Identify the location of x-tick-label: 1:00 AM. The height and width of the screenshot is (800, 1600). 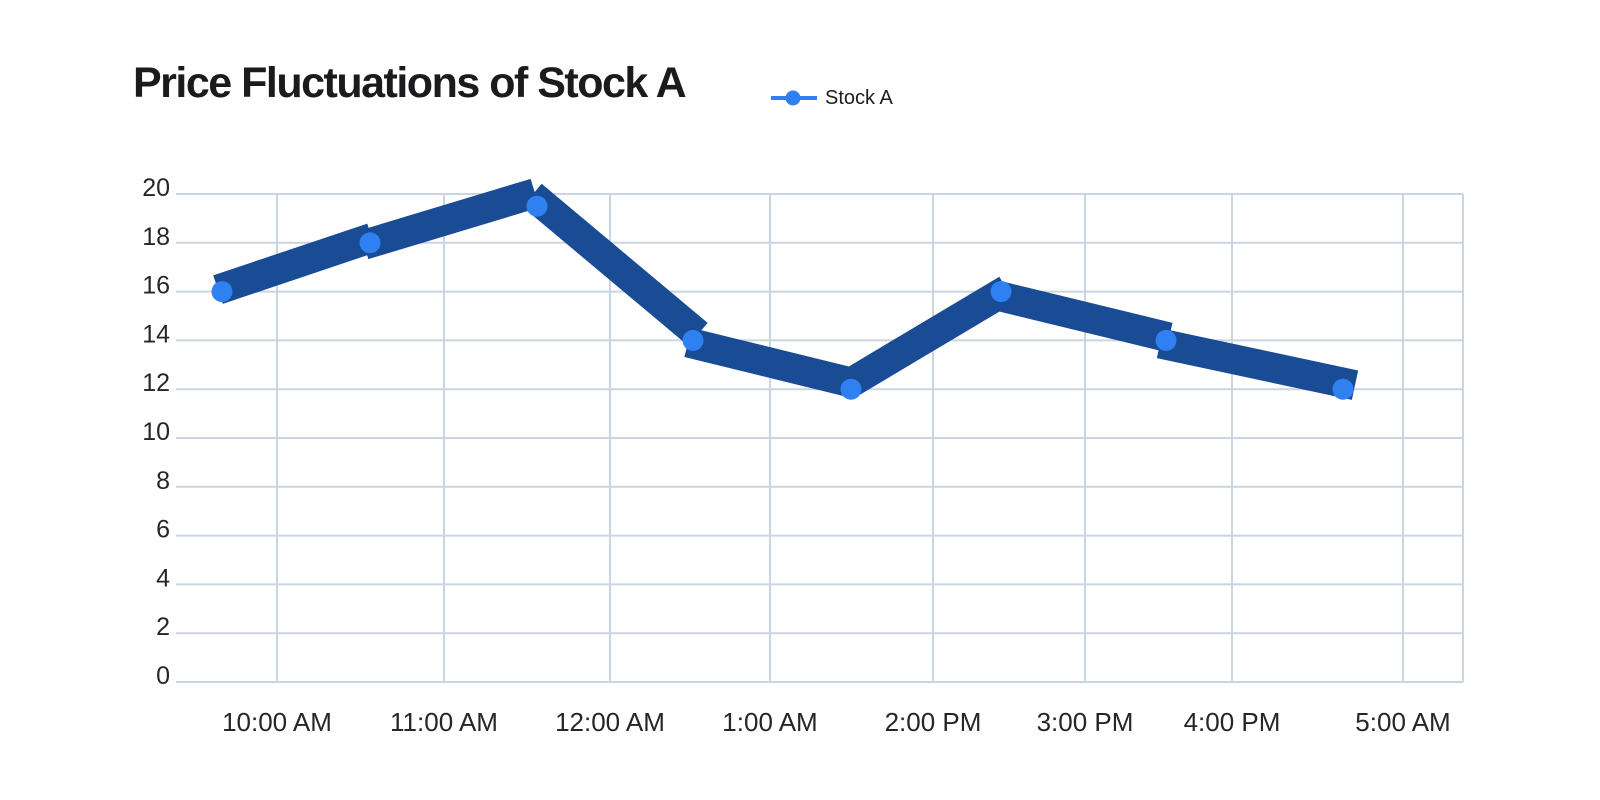
(769, 722).